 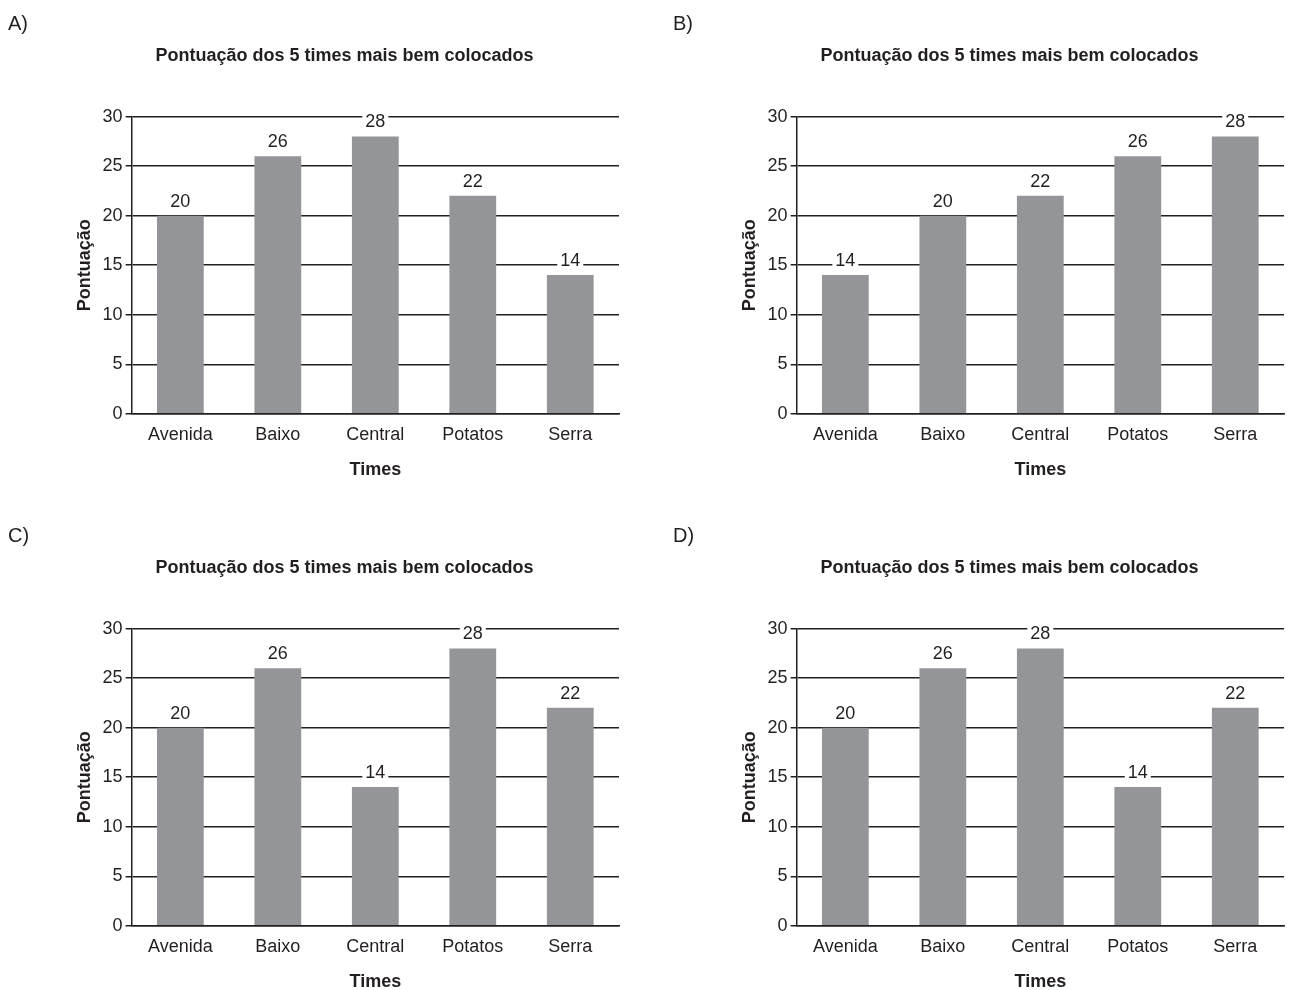 I want to click on text: A), so click(x=18, y=23).